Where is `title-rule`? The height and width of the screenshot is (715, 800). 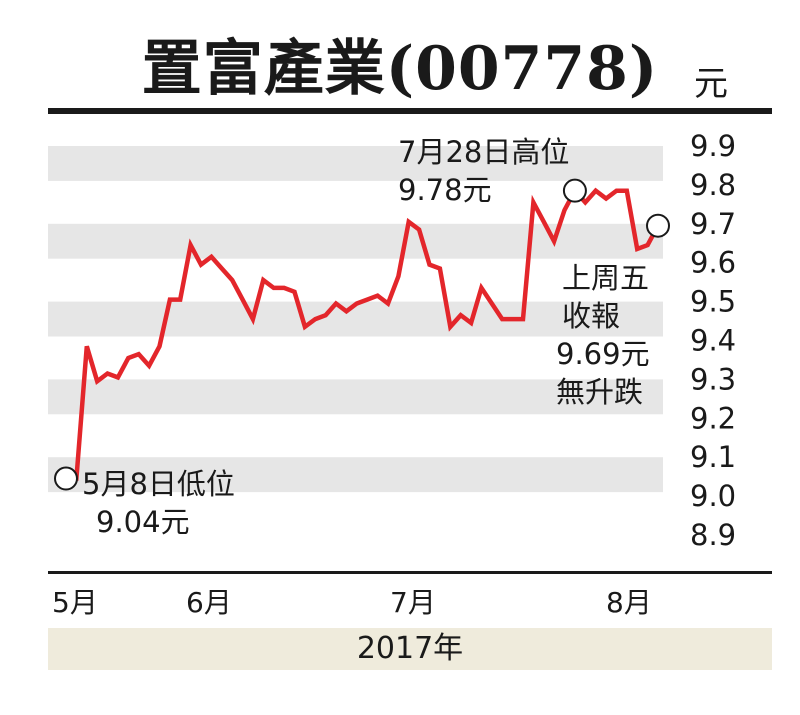
title-rule is located at coordinates (410, 111).